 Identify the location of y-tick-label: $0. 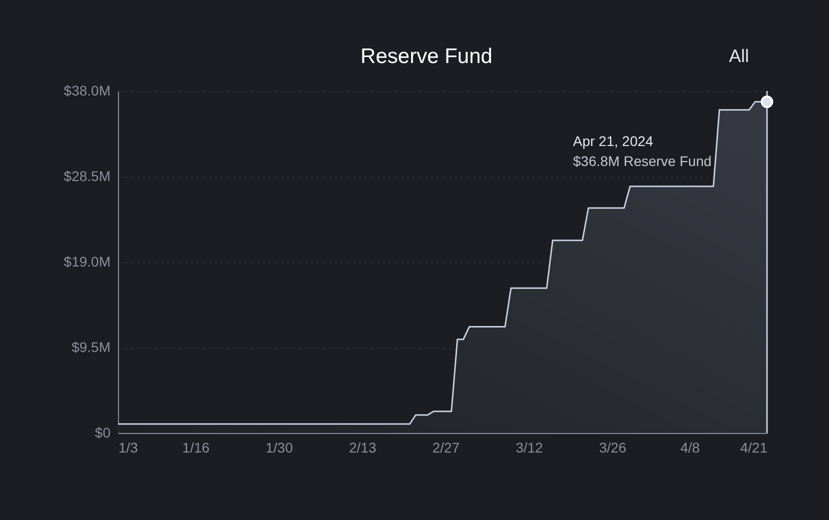
(102, 432).